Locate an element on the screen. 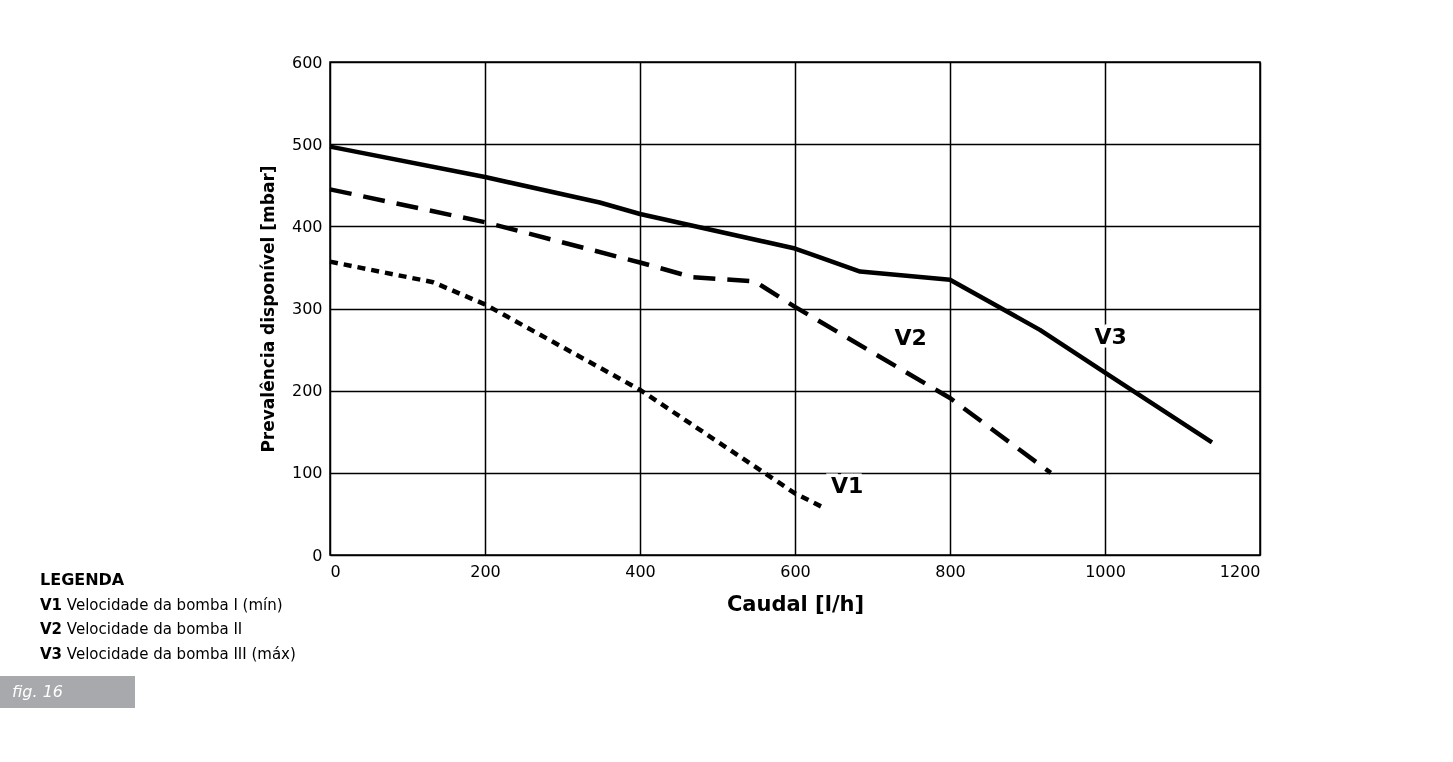 The height and width of the screenshot is (762, 1453). x-tick-label: 0 is located at coordinates (335, 571).